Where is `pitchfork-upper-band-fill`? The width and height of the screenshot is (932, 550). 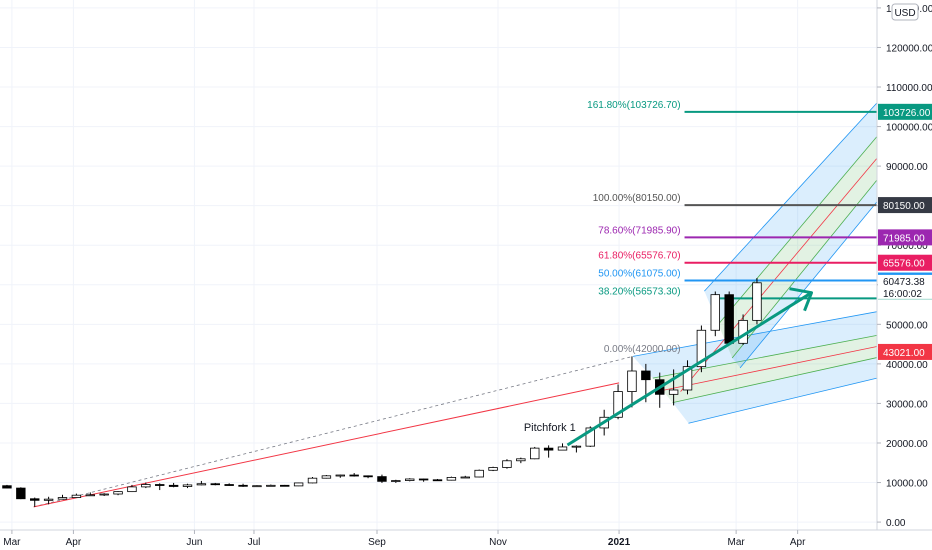 pitchfork-upper-band-fill is located at coordinates (754, 345).